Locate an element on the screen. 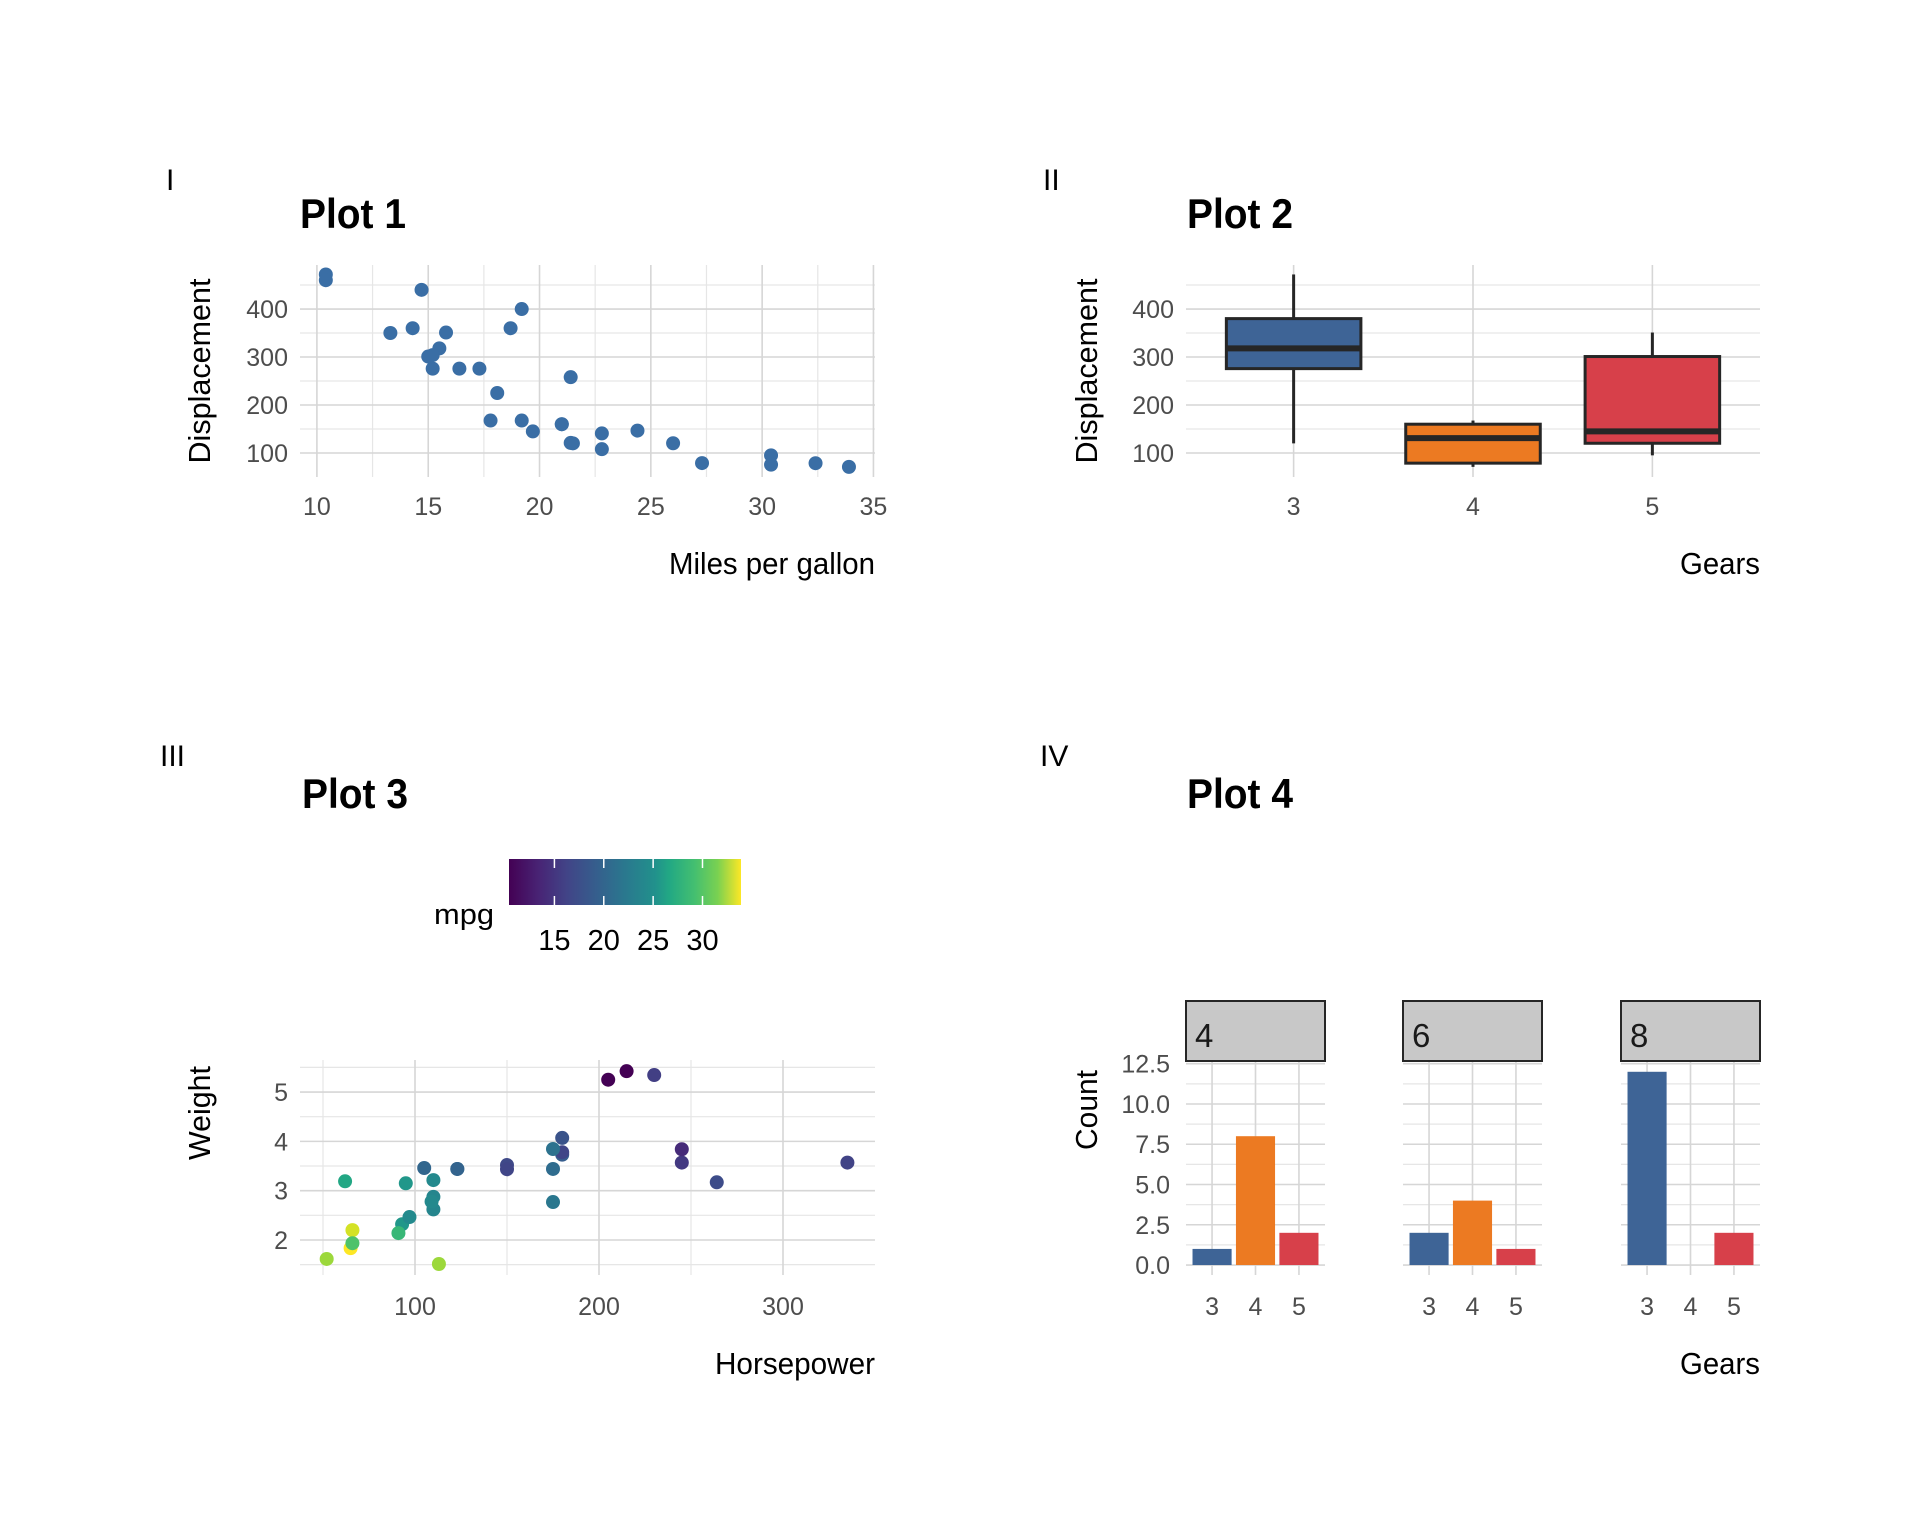 This screenshot has height=1536, width=1920. plot3-colorbar-legend: mpg 15 20 25 30 is located at coordinates (587, 908).